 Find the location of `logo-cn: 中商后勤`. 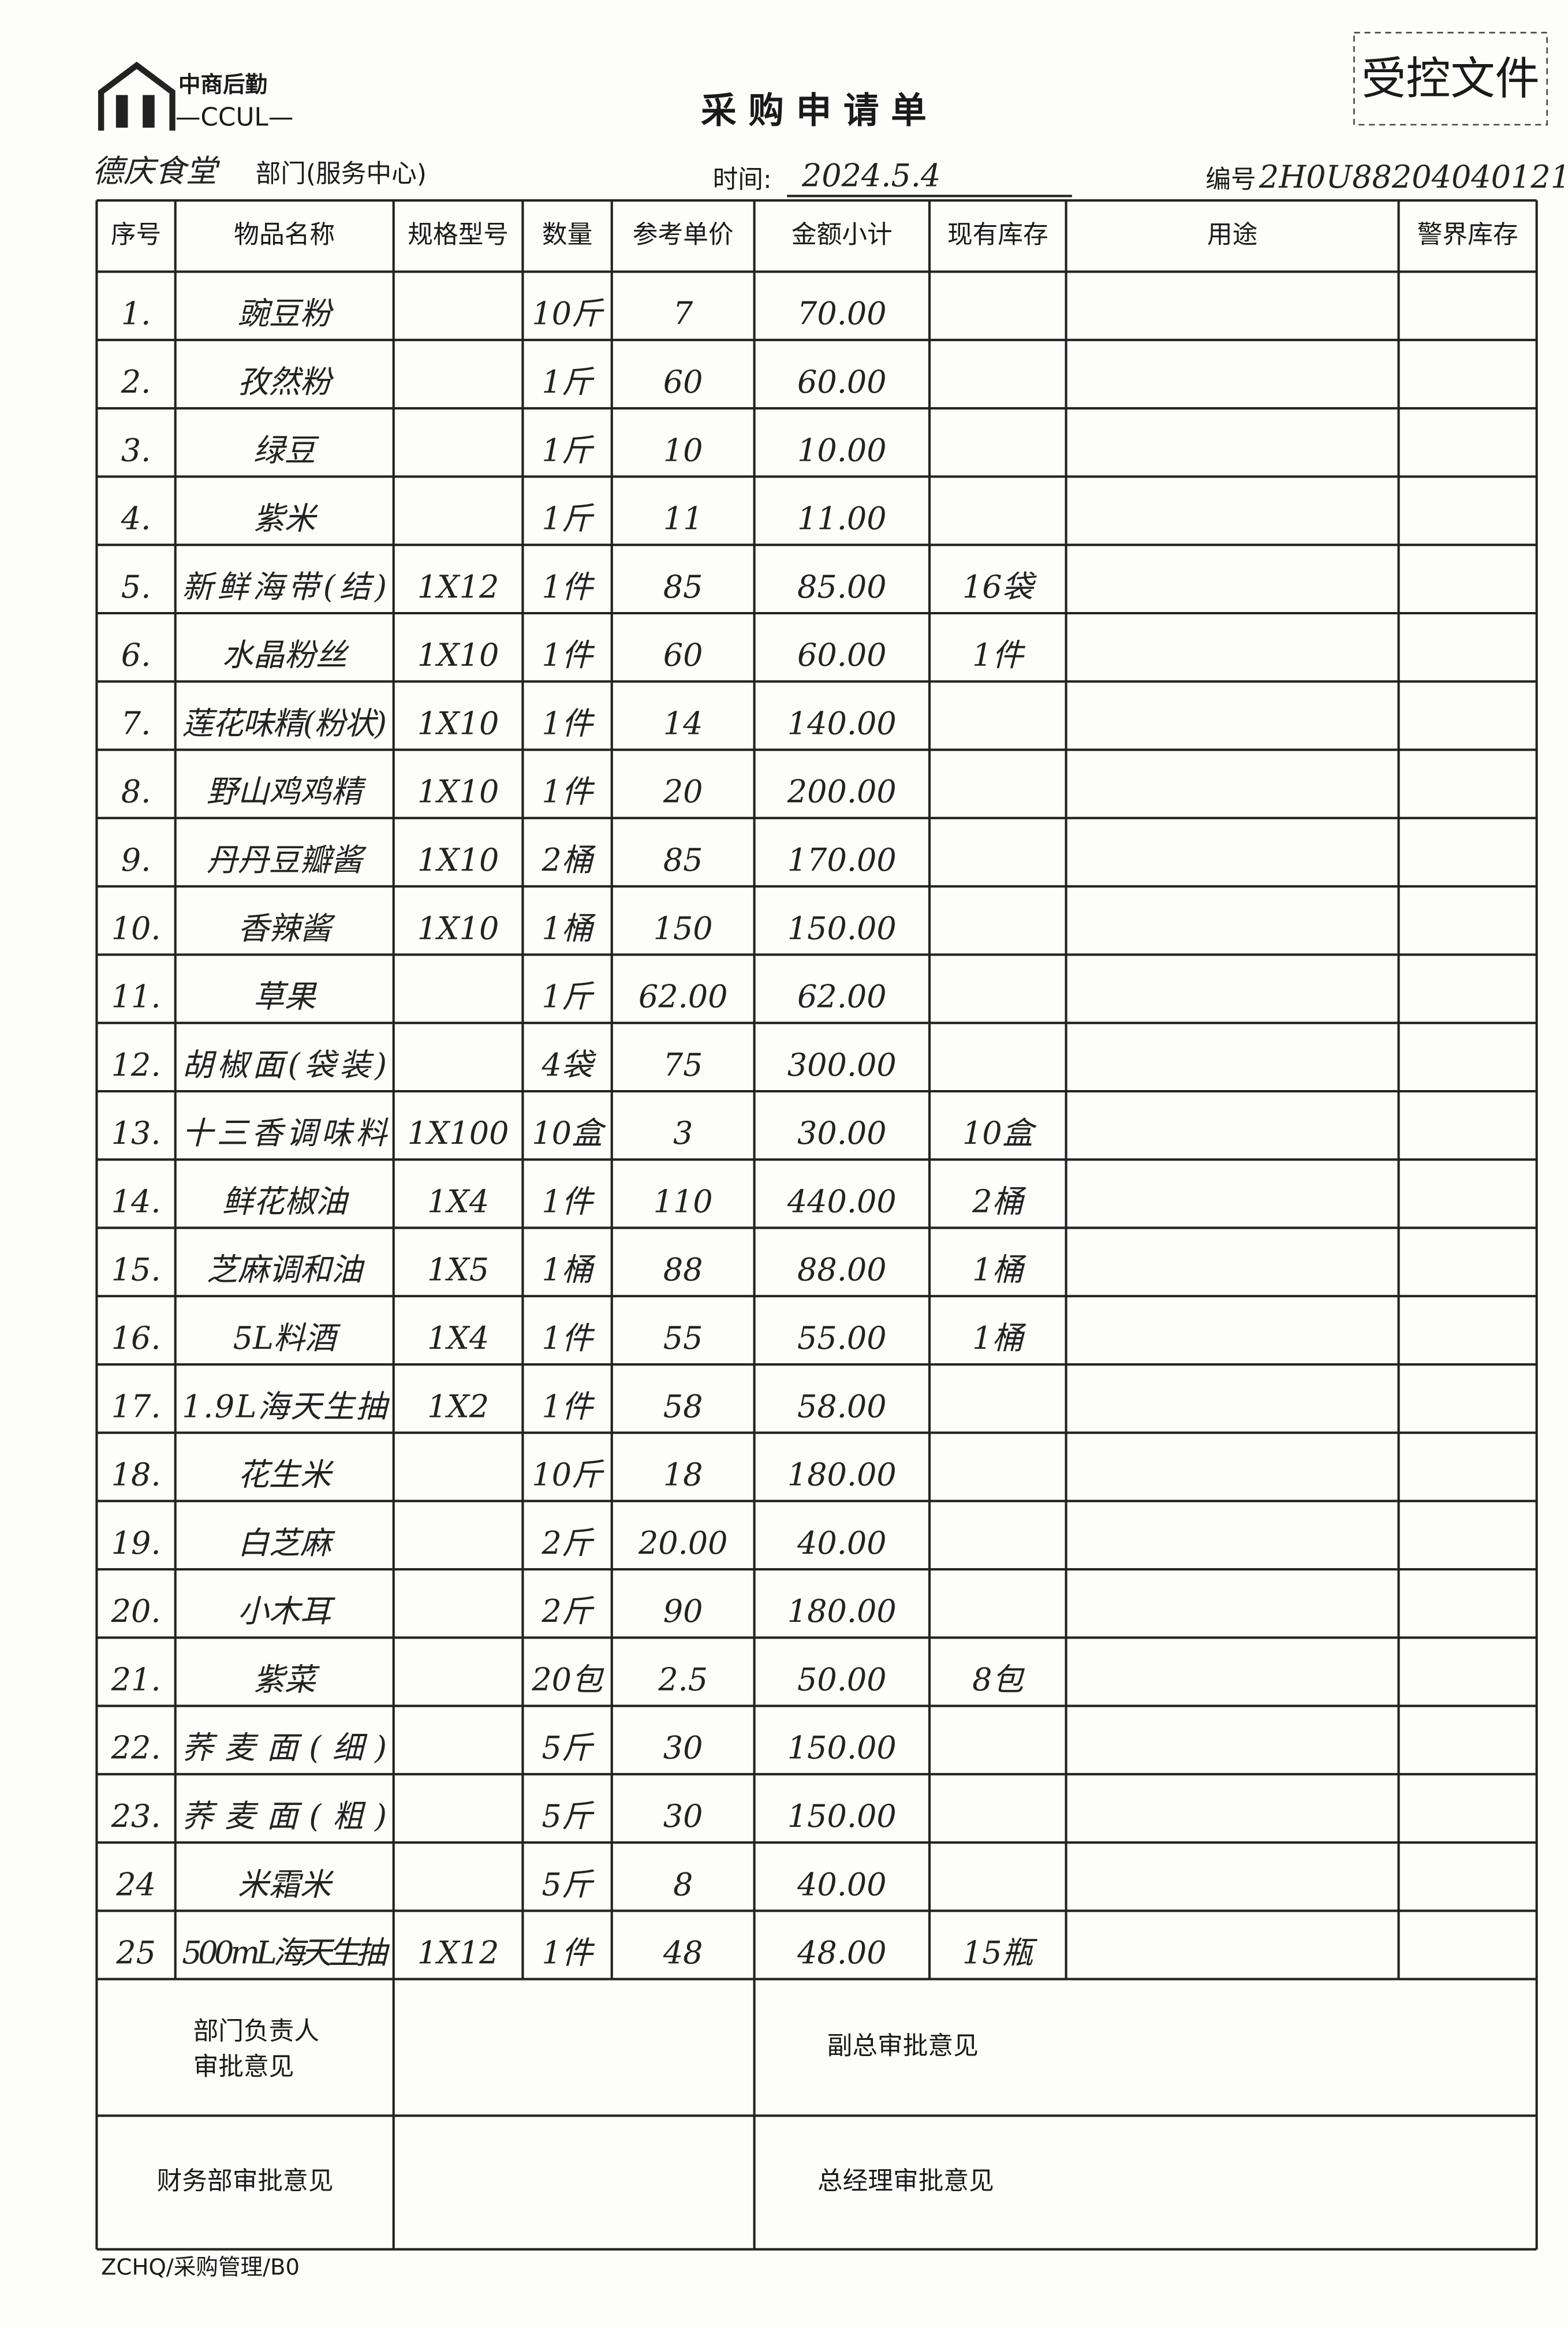

logo-cn: 中商后勤 is located at coordinates (222, 85).